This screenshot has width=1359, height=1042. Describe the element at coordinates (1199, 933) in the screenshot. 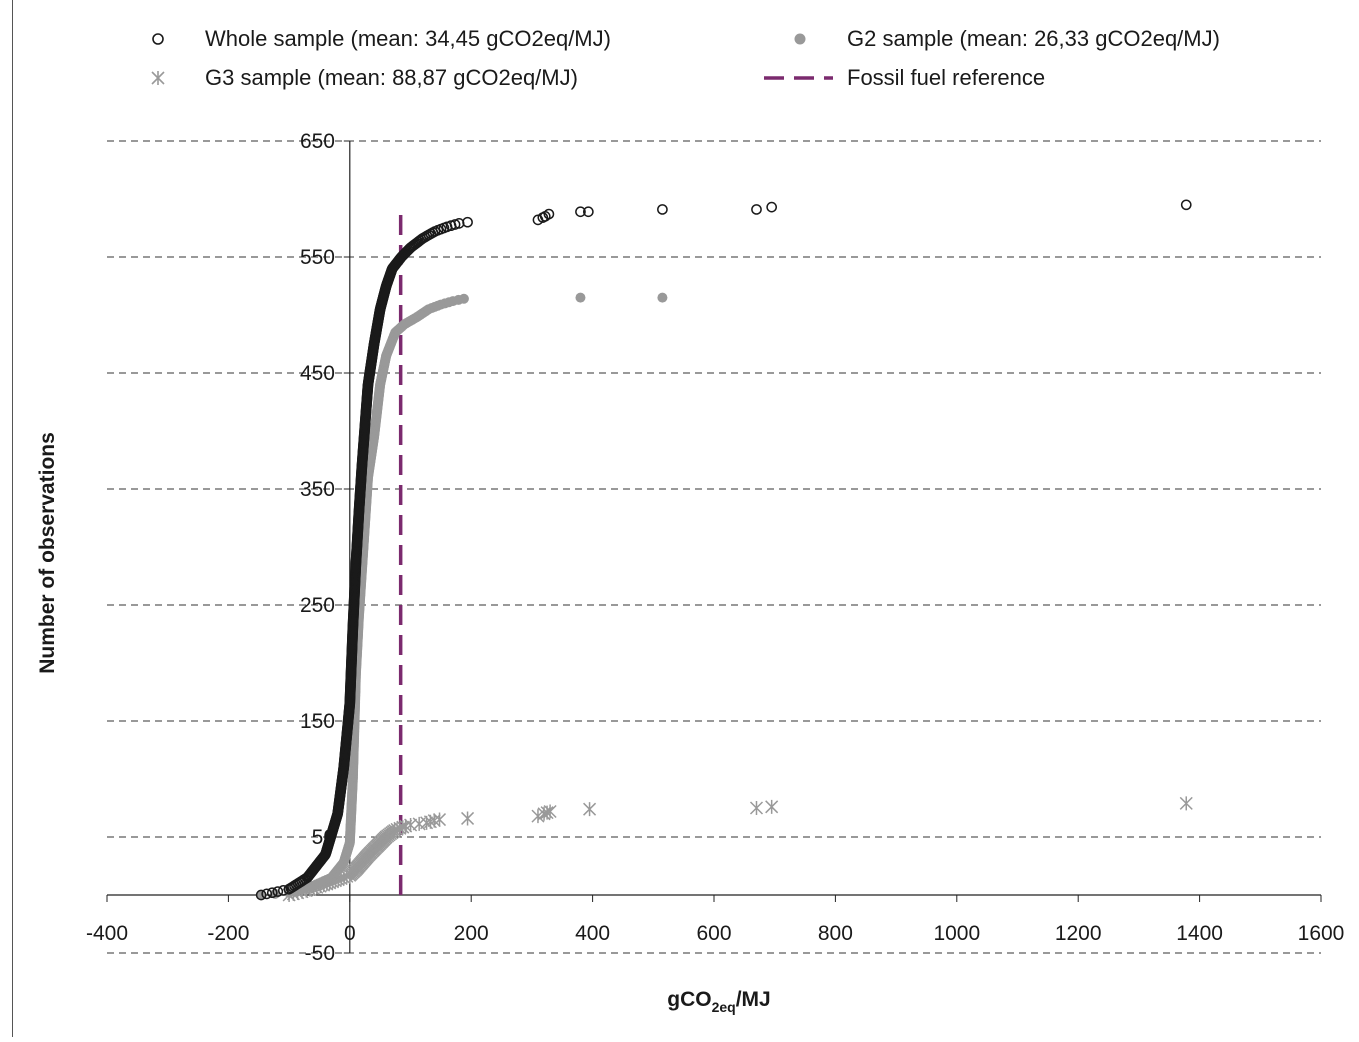

I see `x-tick-label-1400: 1400` at that location.